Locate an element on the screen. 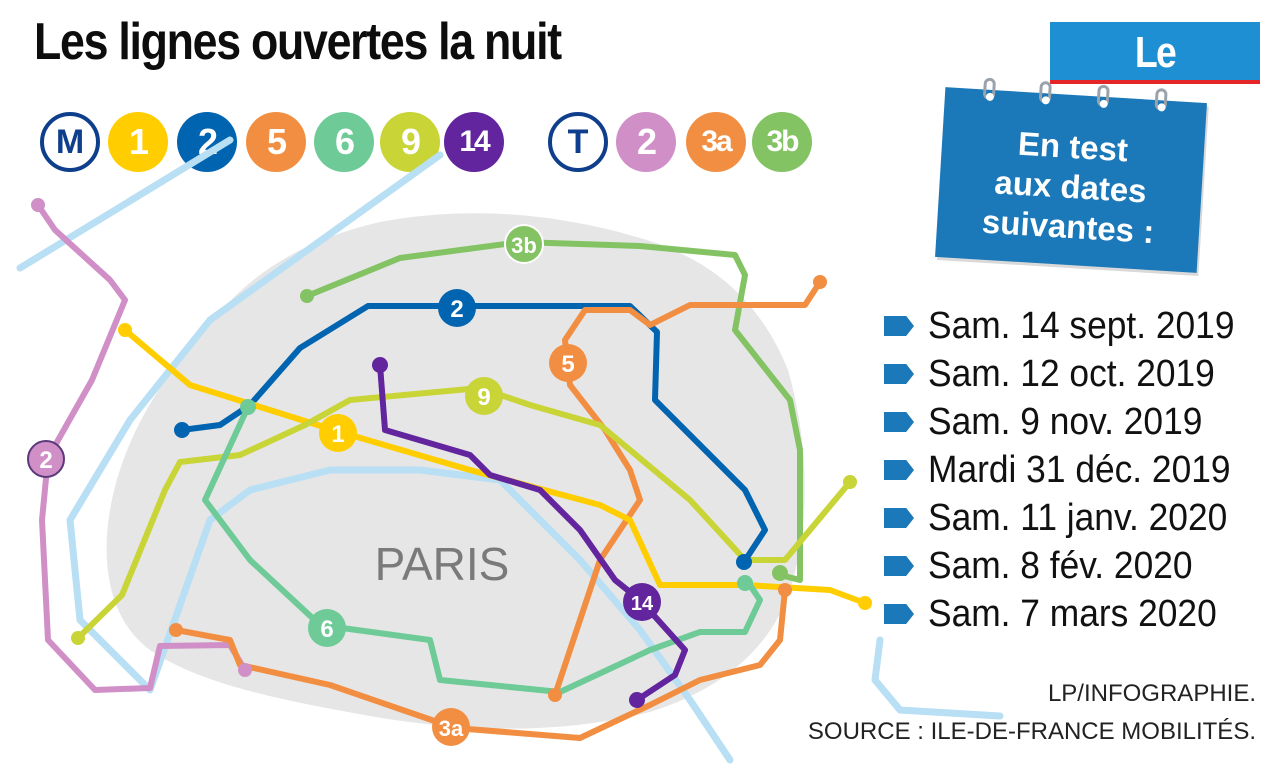 This screenshot has height=769, width=1280. svg-text: 9 is located at coordinates (483, 397).